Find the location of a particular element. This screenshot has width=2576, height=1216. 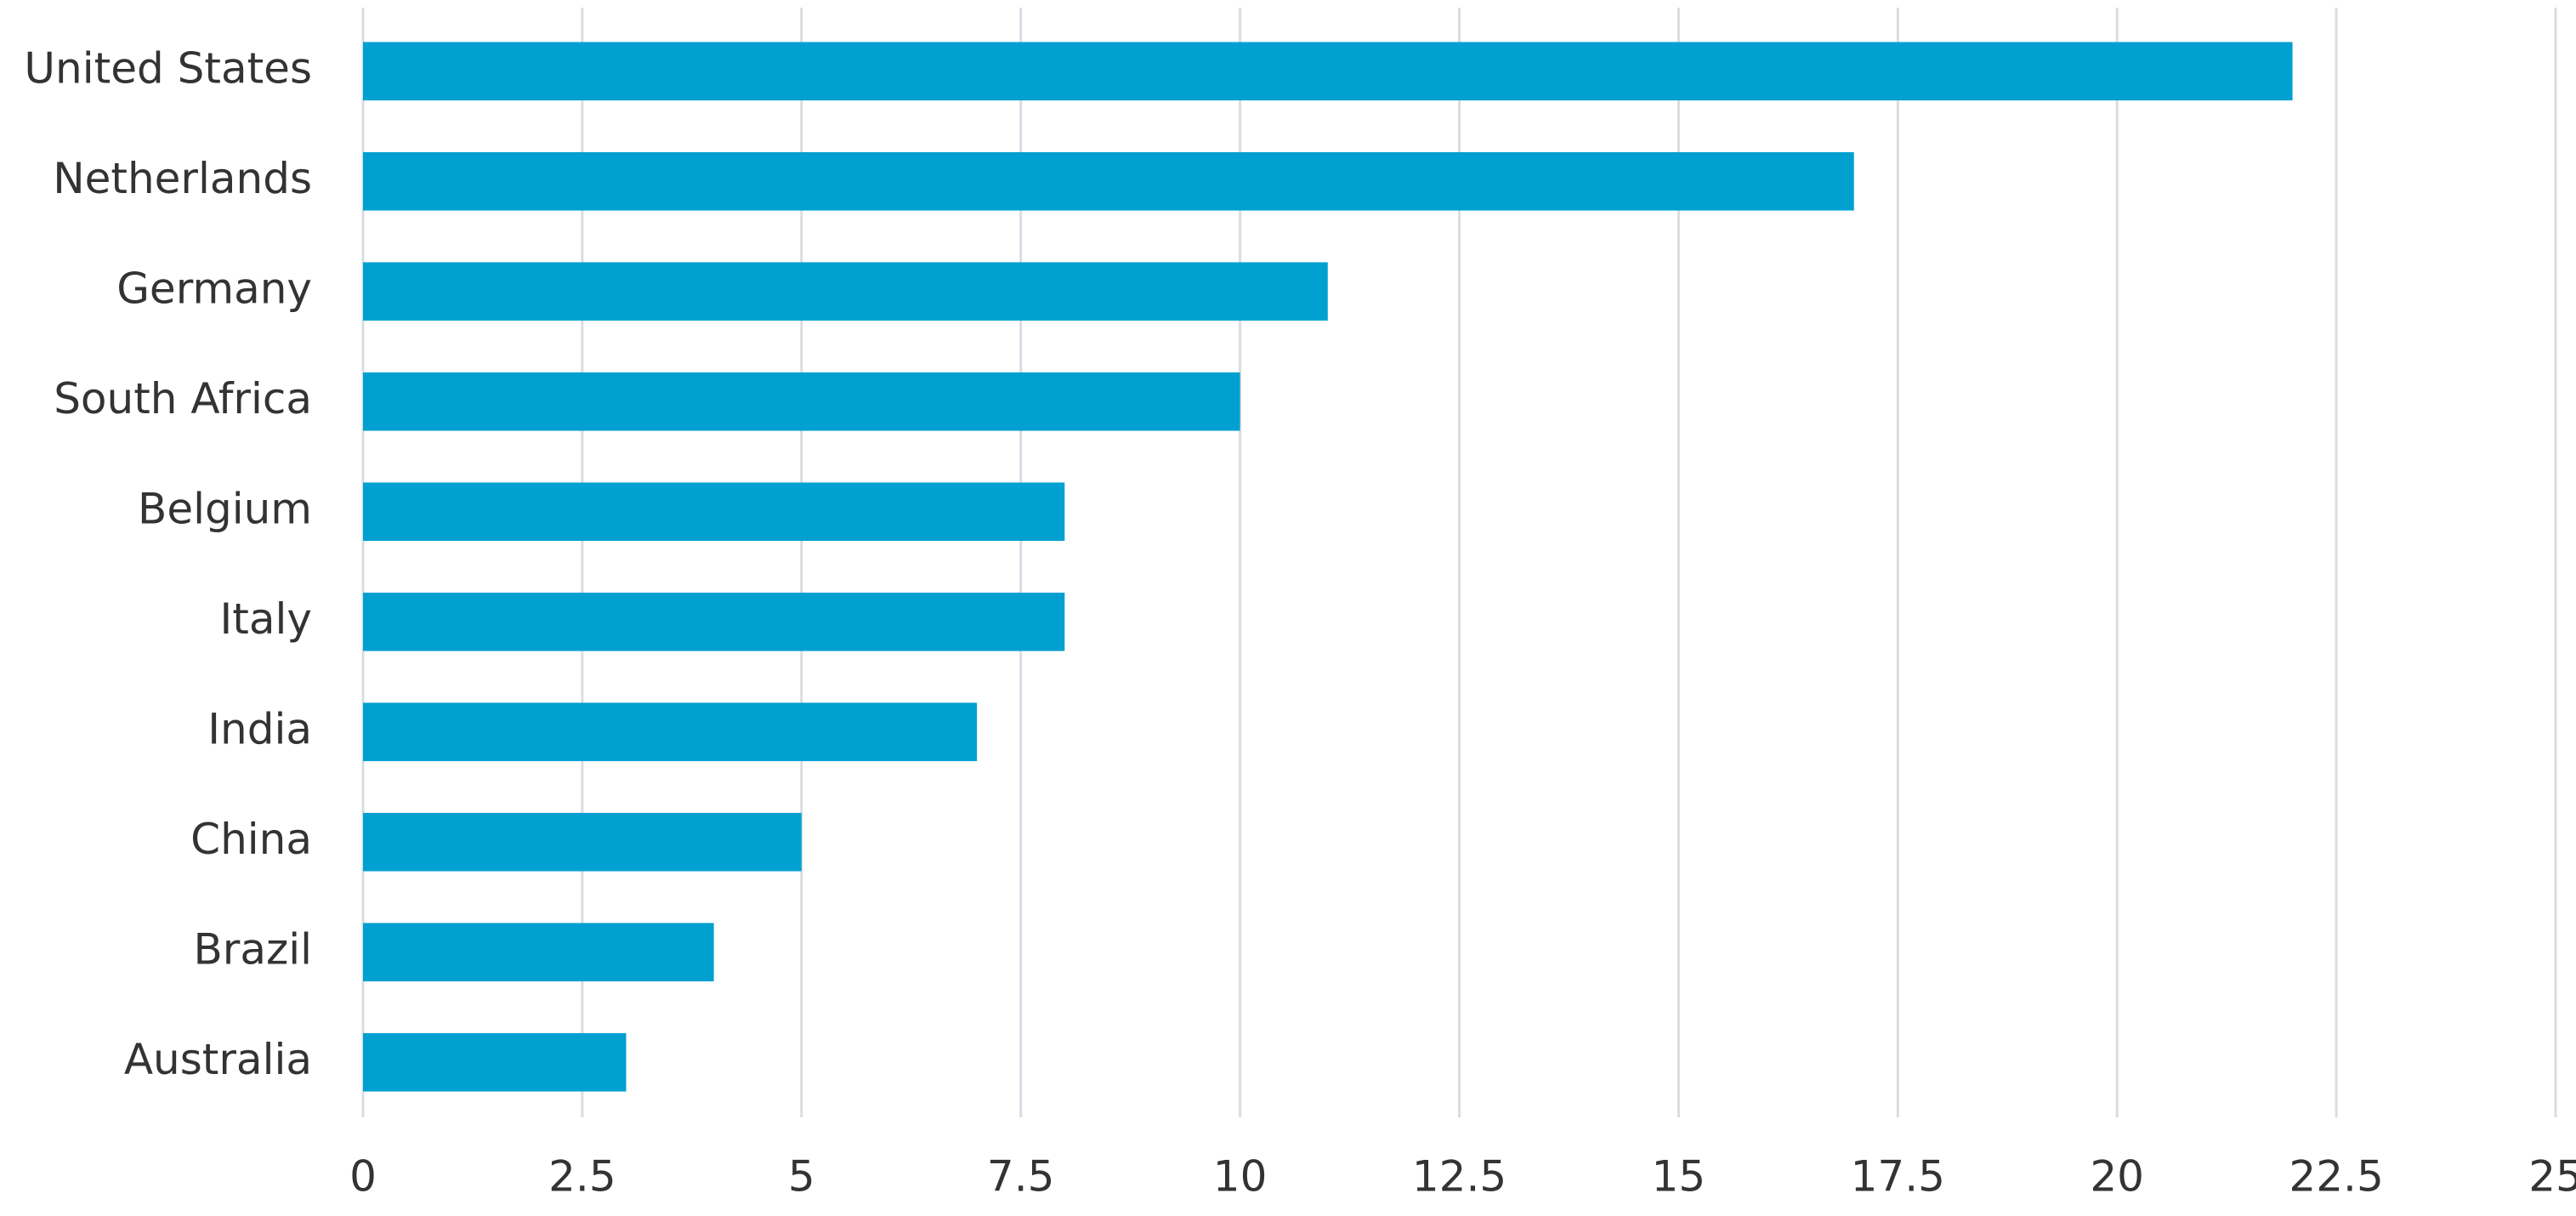

y-tick-label: Italy is located at coordinates (266, 619).